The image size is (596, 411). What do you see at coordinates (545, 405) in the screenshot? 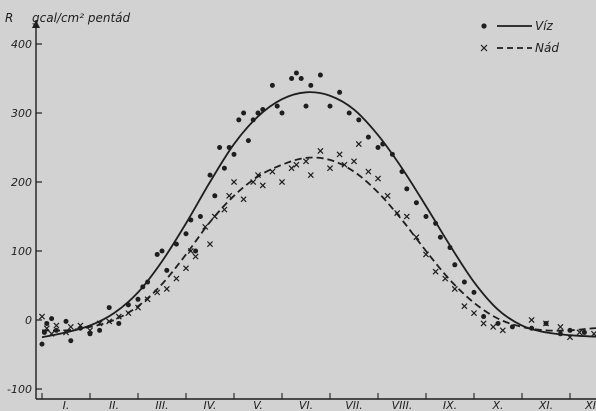
I see `x-tick-label: XI.` at bounding box center [545, 405].